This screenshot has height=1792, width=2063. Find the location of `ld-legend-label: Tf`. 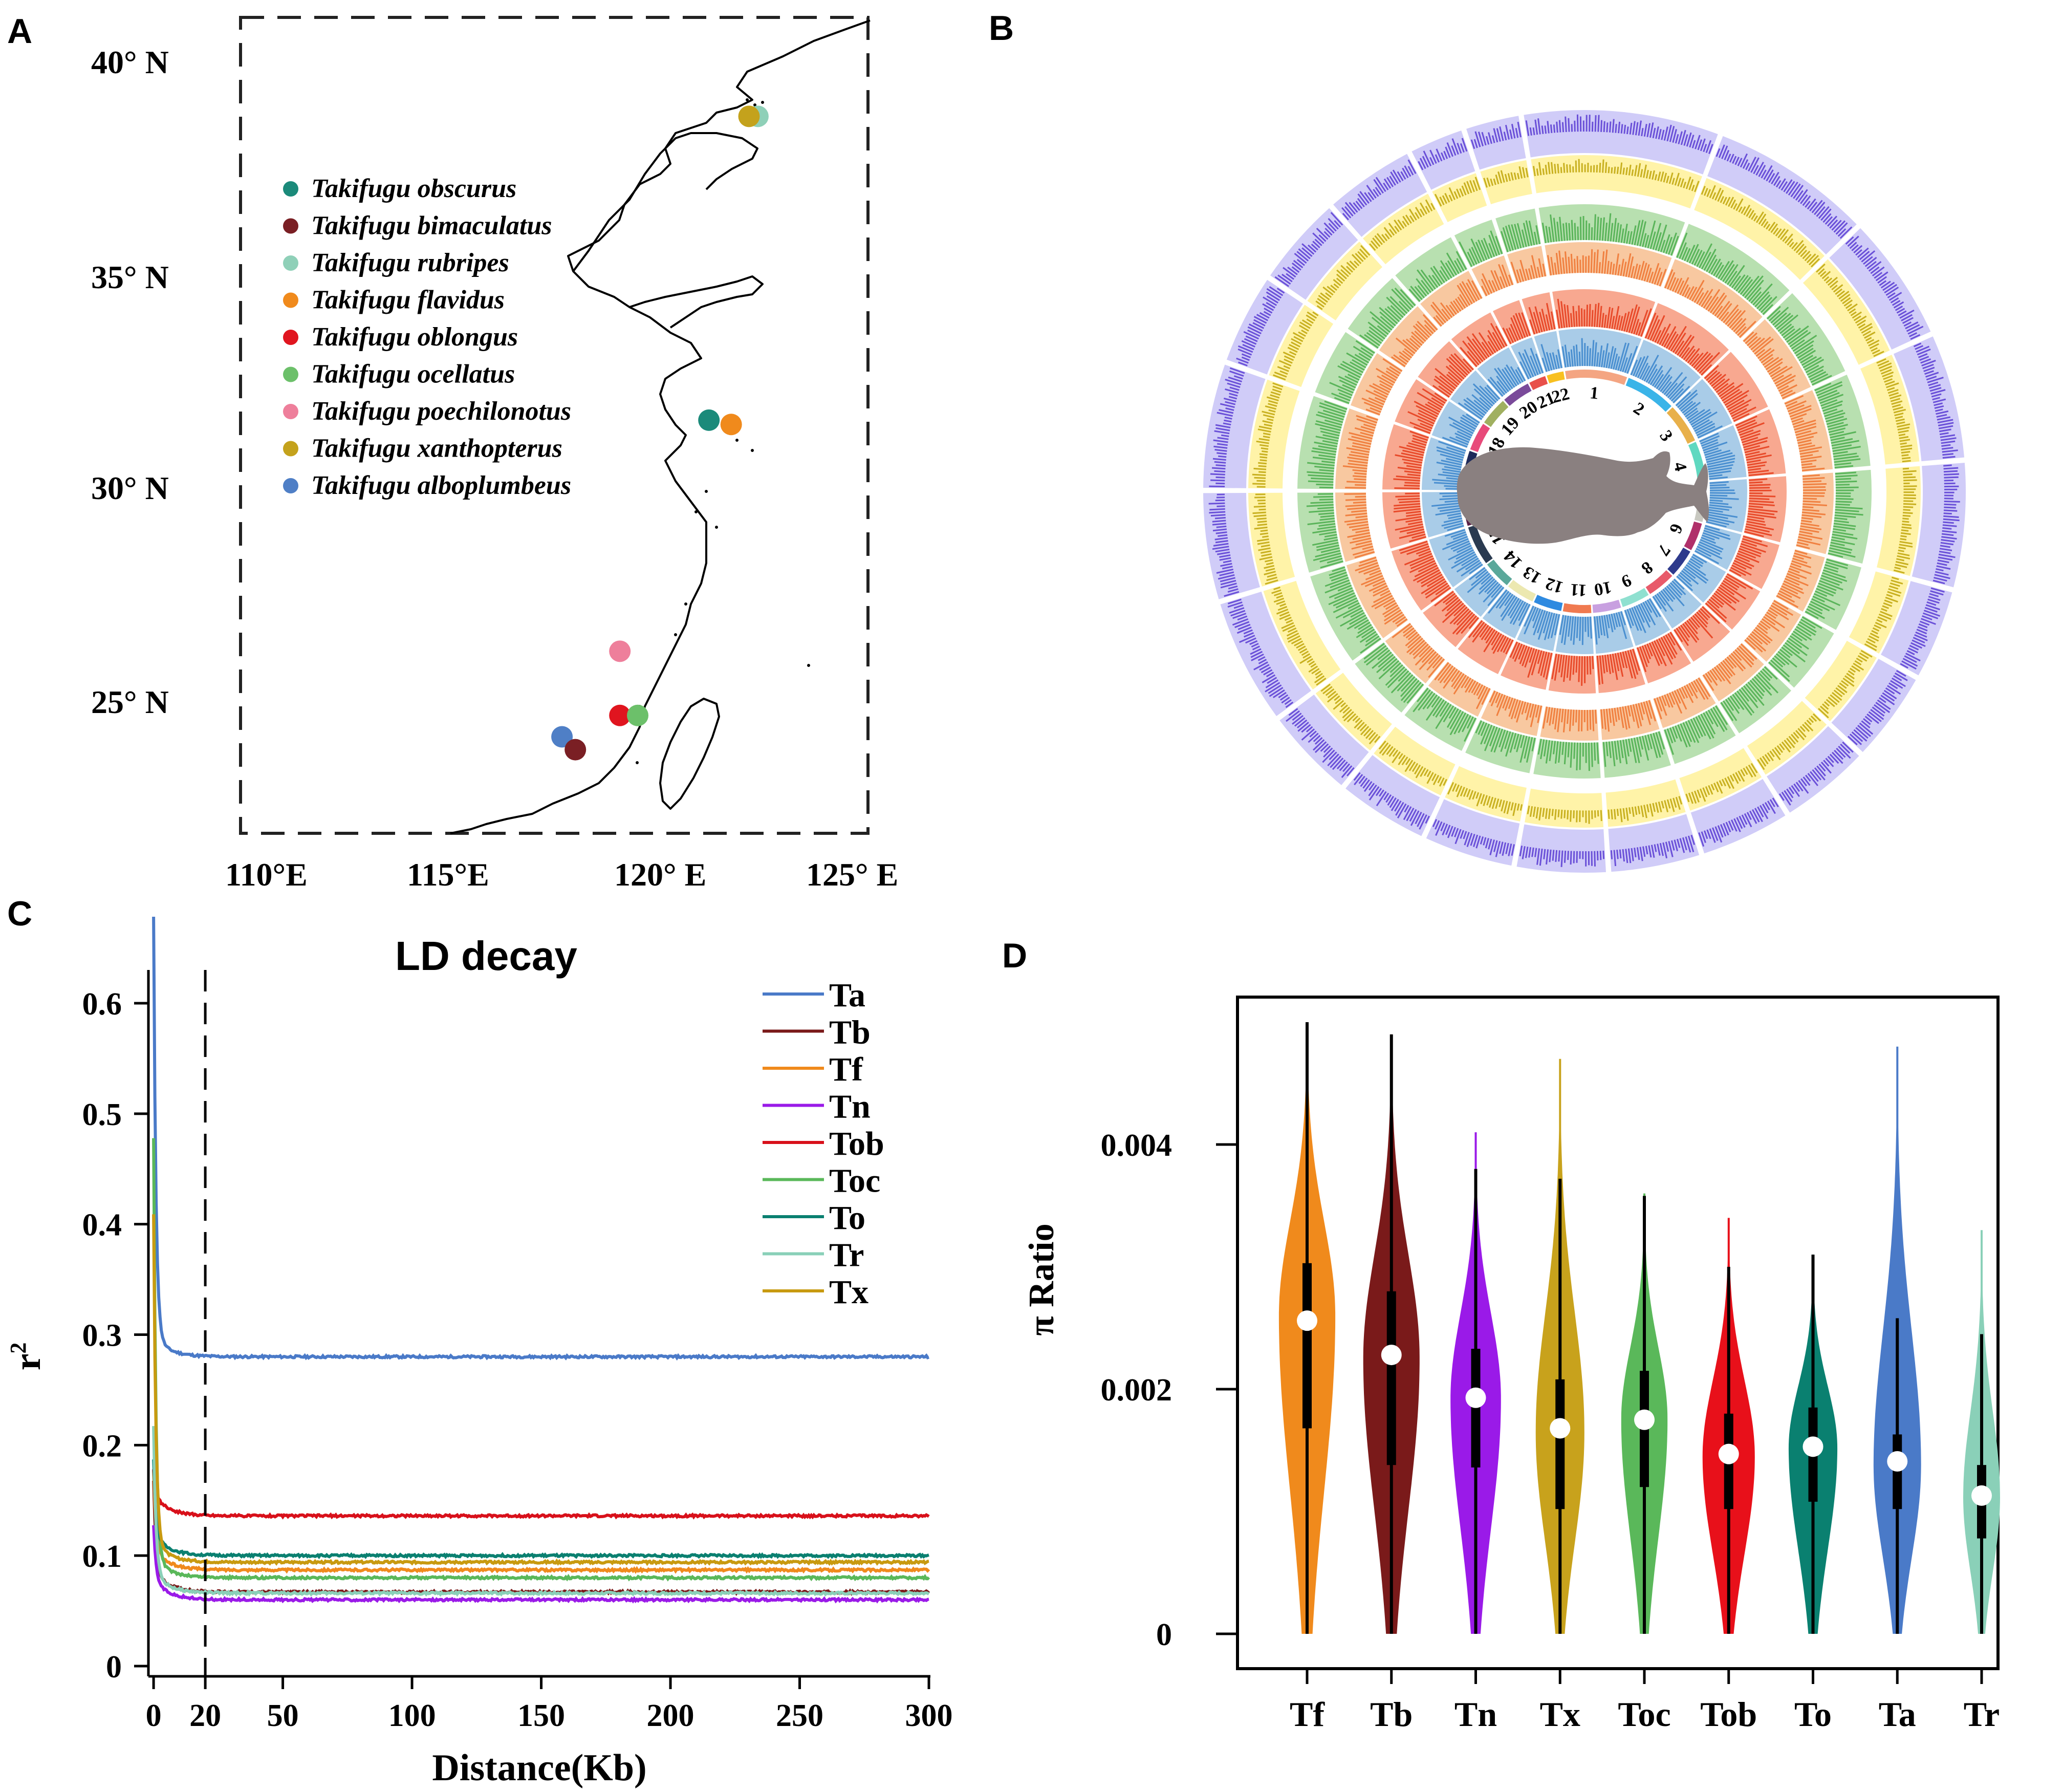

ld-legend-label: Tf is located at coordinates (846, 1070).